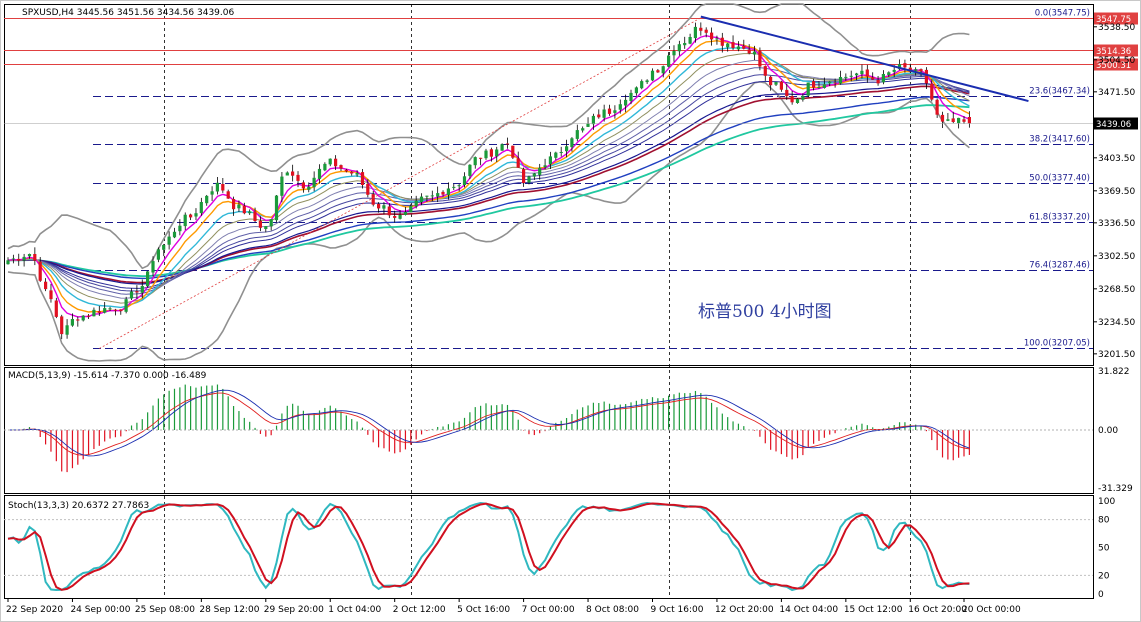 The width and height of the screenshot is (1141, 622). I want to click on time-tick-label-5: 1 Oct 04:00, so click(354, 610).